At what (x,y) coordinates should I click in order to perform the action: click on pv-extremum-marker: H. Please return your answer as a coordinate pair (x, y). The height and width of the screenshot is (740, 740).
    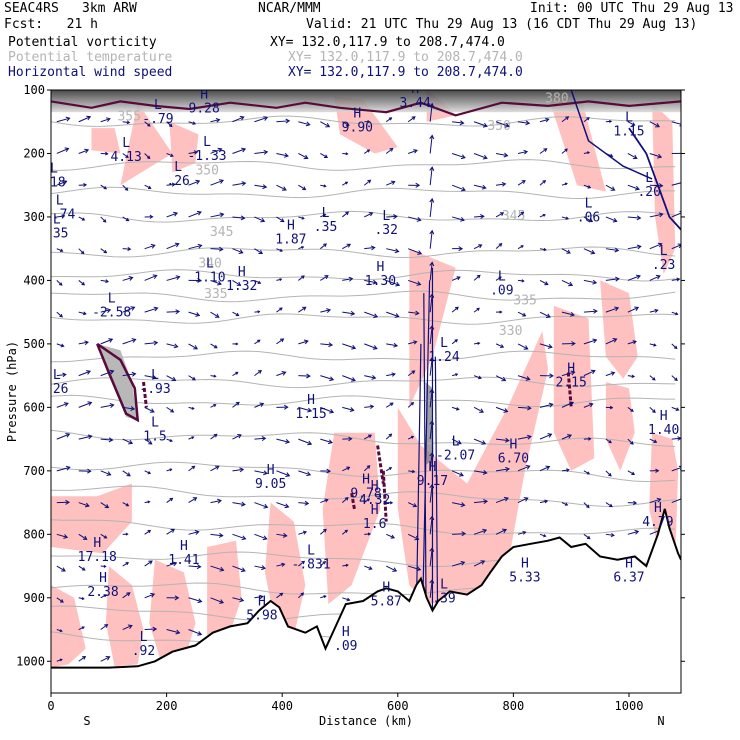
    Looking at the image, I should click on (97, 543).